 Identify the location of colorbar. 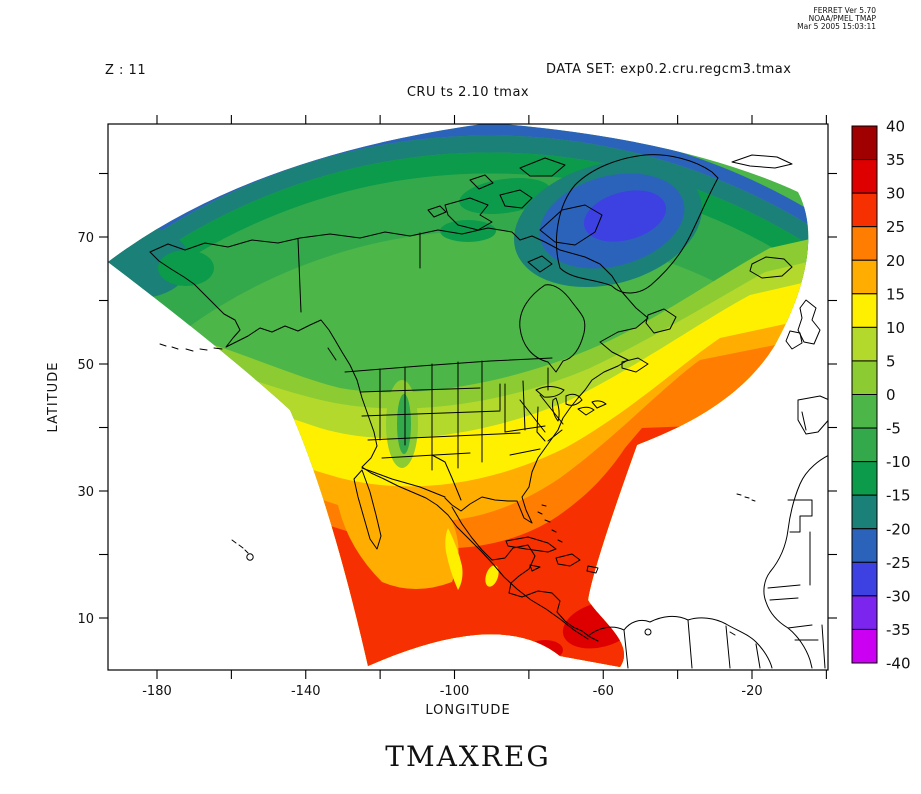
(864, 394).